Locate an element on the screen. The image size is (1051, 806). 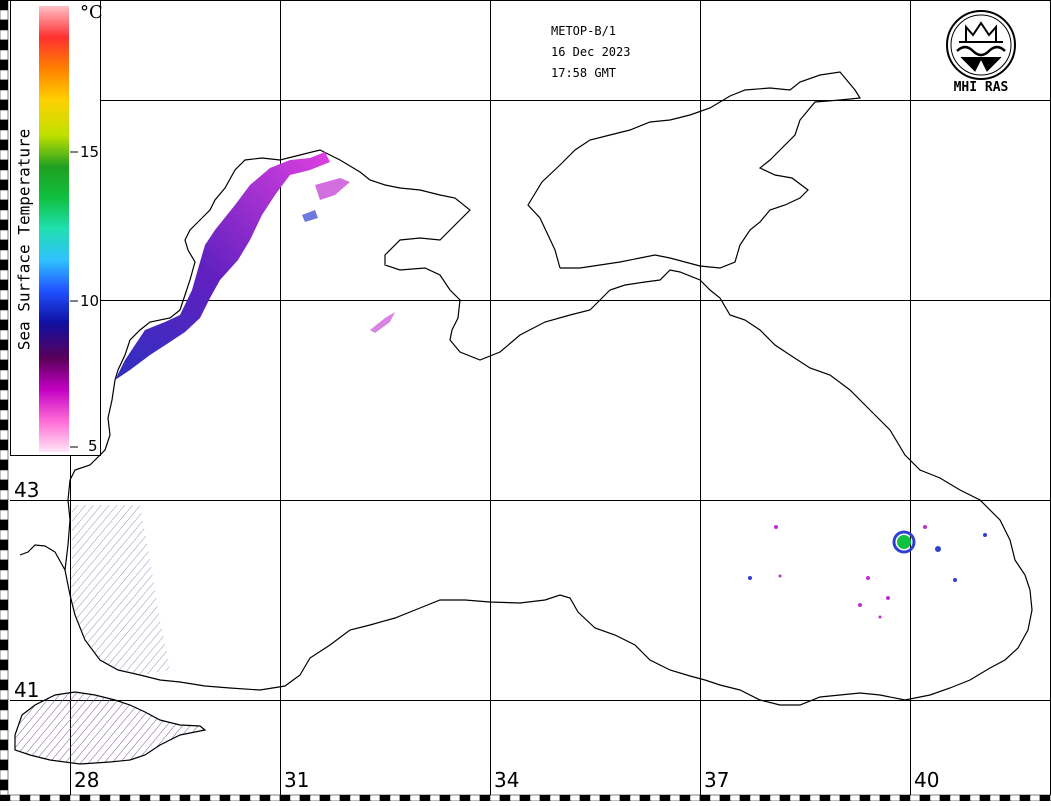
lon-label-34: 34 is located at coordinates (507, 780).